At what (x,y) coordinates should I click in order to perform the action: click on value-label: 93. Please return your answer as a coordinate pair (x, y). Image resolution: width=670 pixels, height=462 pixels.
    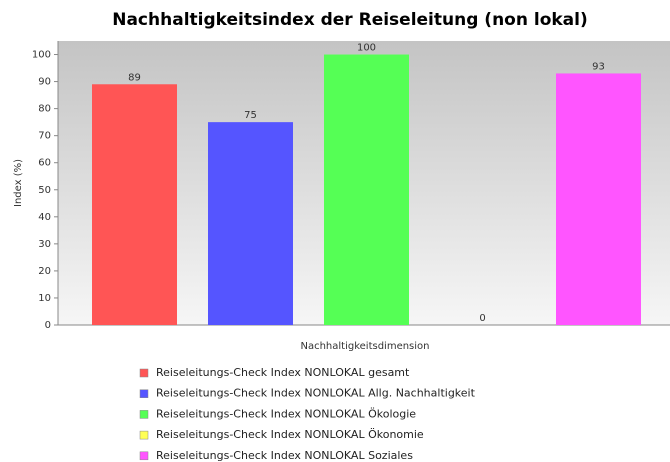
    Looking at the image, I should click on (598, 66).